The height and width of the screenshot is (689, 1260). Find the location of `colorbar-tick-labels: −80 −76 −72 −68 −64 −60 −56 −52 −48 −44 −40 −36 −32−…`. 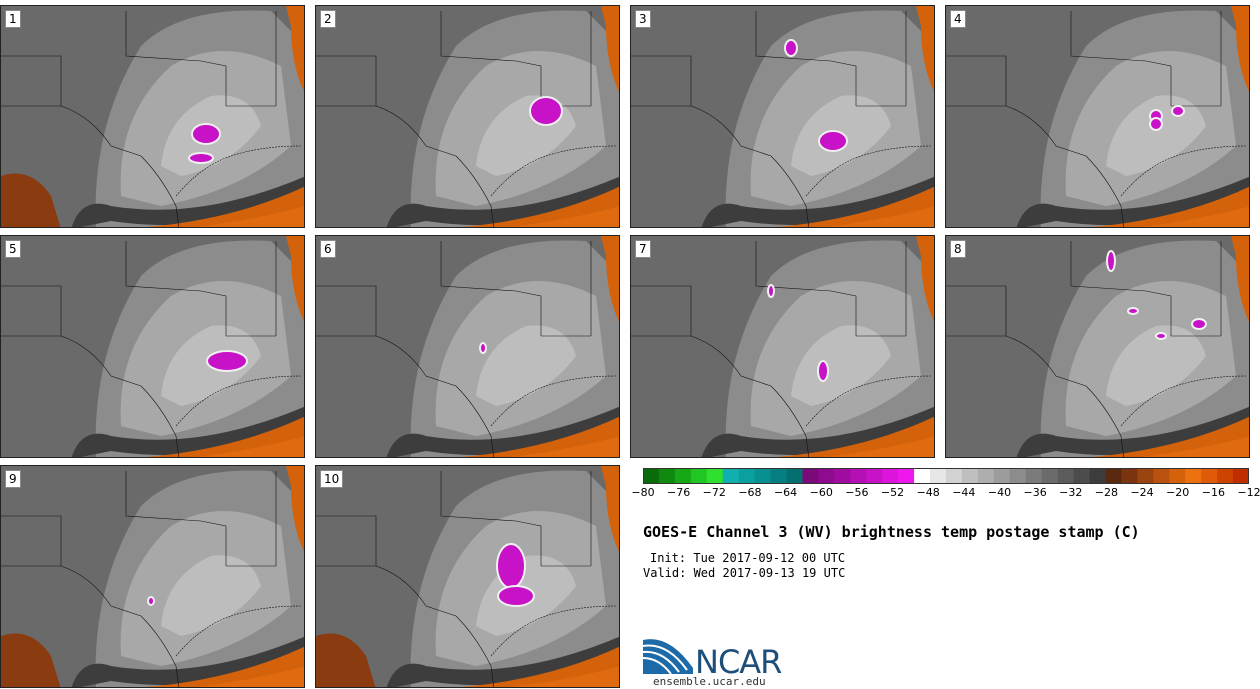

colorbar-tick-labels: −80 −76 −72 −68 −64 −60 −56 −52 −48 −44 −40 −36 −32−… is located at coordinates (942, 493).